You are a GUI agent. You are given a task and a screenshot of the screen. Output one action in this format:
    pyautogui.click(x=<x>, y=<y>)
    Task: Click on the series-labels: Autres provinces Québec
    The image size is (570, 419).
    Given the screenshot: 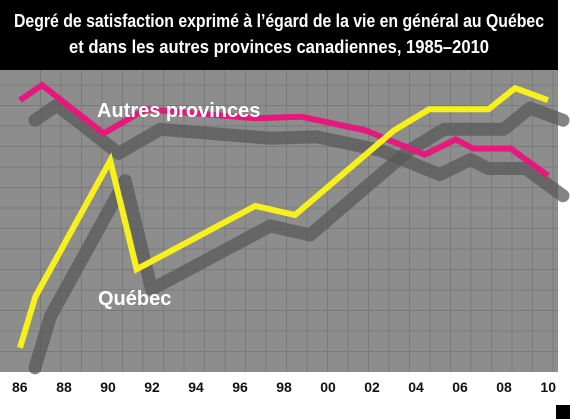 What is the action you would take?
    pyautogui.click(x=178, y=205)
    